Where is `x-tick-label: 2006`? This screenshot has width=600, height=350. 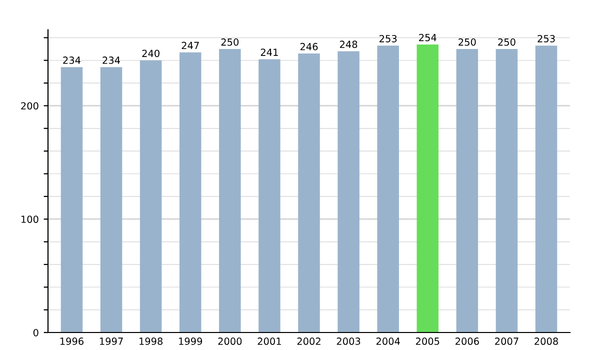
x-tick-label: 2006 is located at coordinates (467, 341).